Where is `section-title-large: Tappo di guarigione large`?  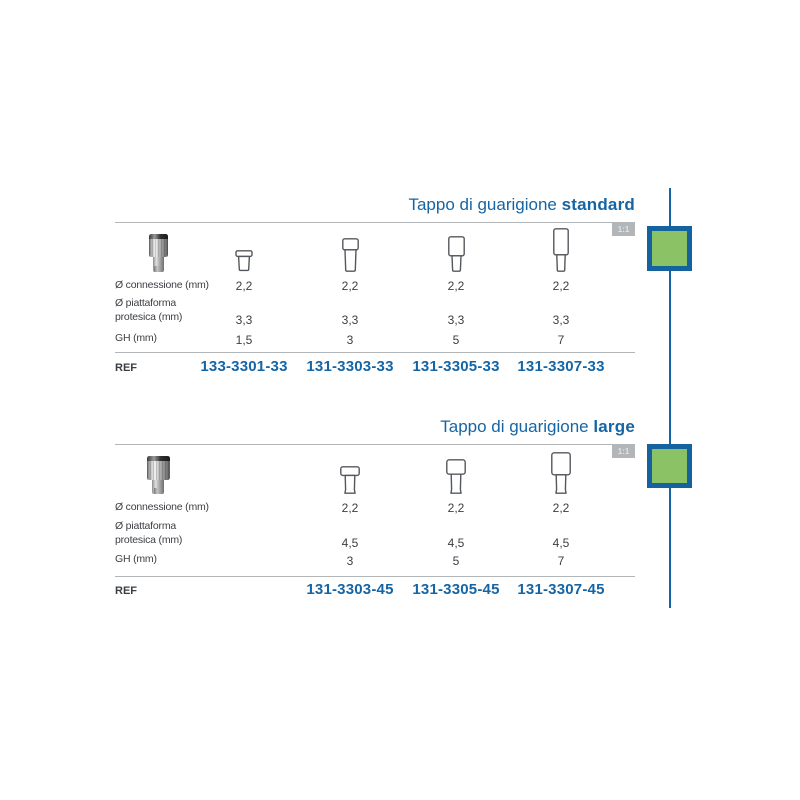 section-title-large: Tappo di guarigione large is located at coordinates (537, 427).